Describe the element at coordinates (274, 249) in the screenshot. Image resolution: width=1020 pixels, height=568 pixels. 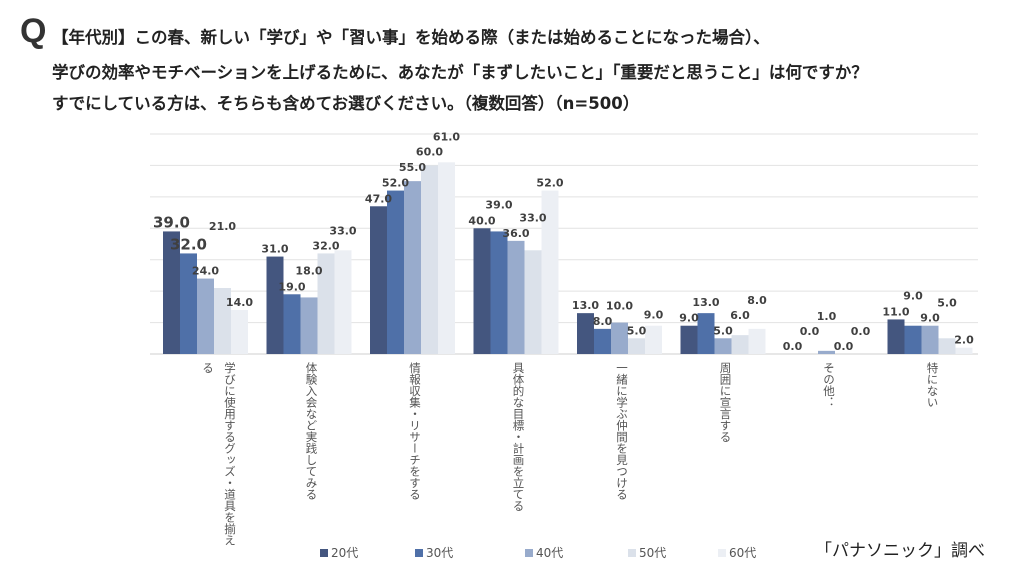
I see `data-label: 31.0` at that location.